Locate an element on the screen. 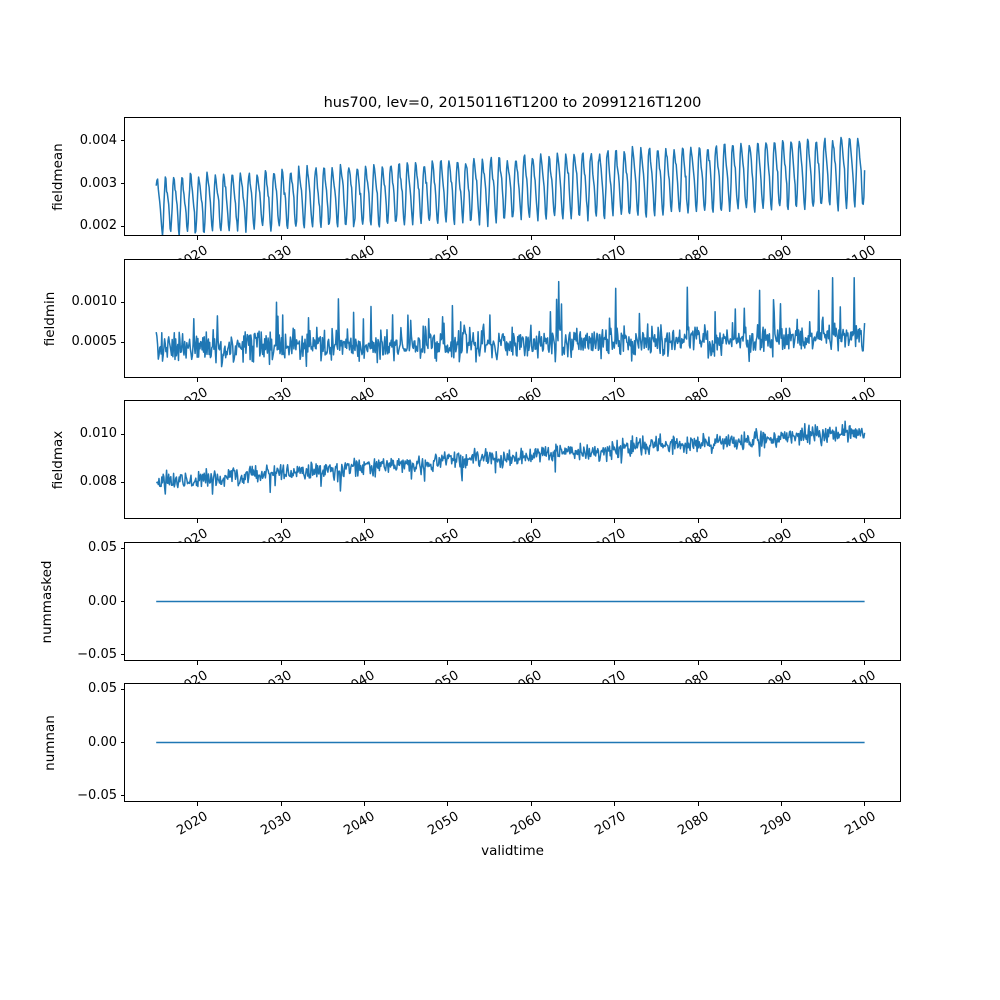 The image size is (1000, 1000). series-plot-fieldmean is located at coordinates (510, 185).